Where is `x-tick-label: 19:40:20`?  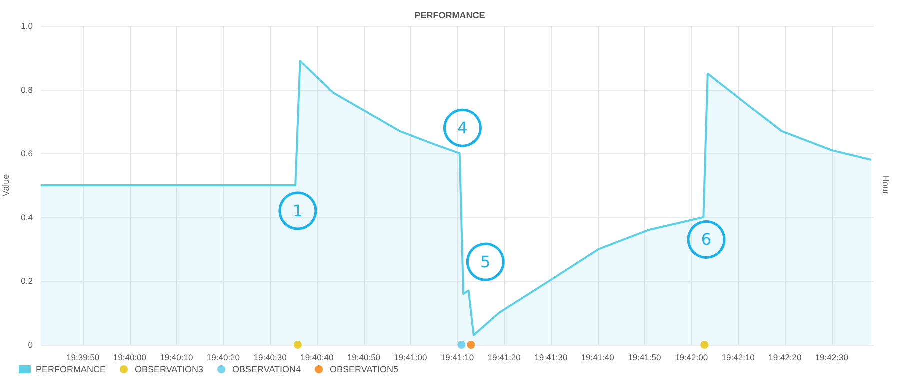
x-tick-label: 19:40:20 is located at coordinates (223, 357).